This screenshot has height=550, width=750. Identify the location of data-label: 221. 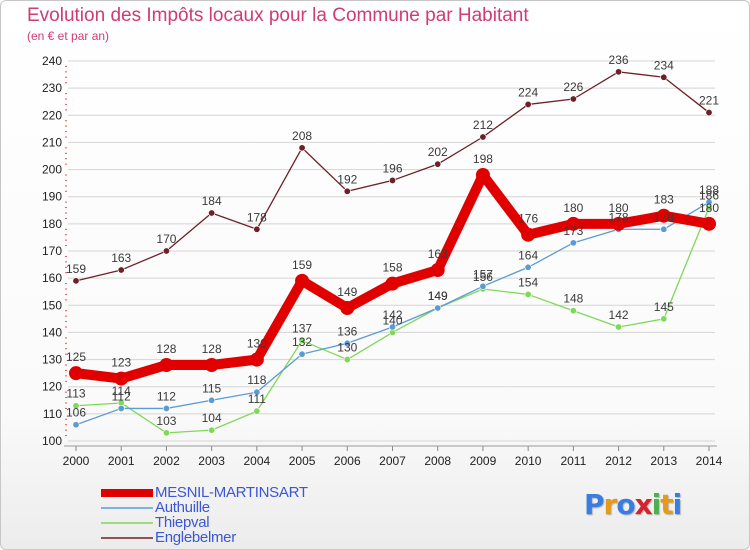
(709, 101).